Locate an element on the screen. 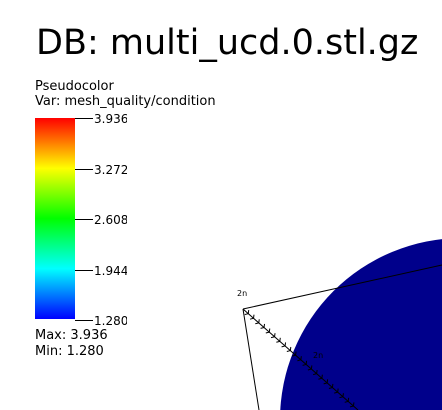 The height and width of the screenshot is (410, 442). colorbar-tick: 3.936 is located at coordinates (101, 118).